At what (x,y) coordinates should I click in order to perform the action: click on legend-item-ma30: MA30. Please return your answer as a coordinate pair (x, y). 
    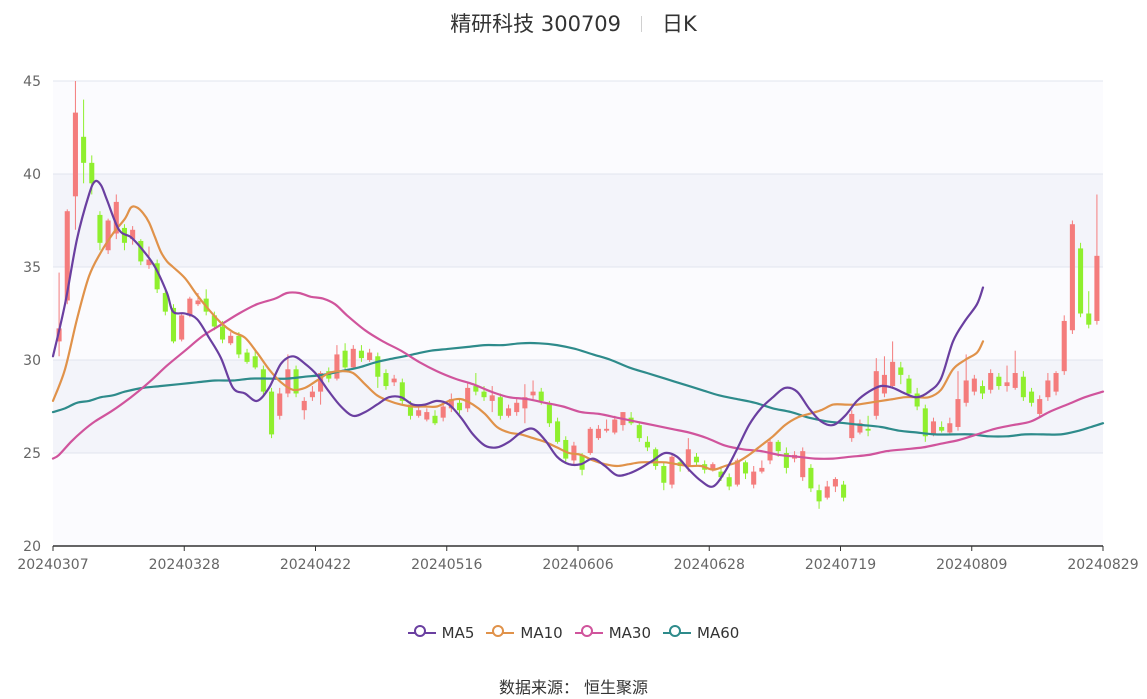
    Looking at the image, I should click on (613, 633).